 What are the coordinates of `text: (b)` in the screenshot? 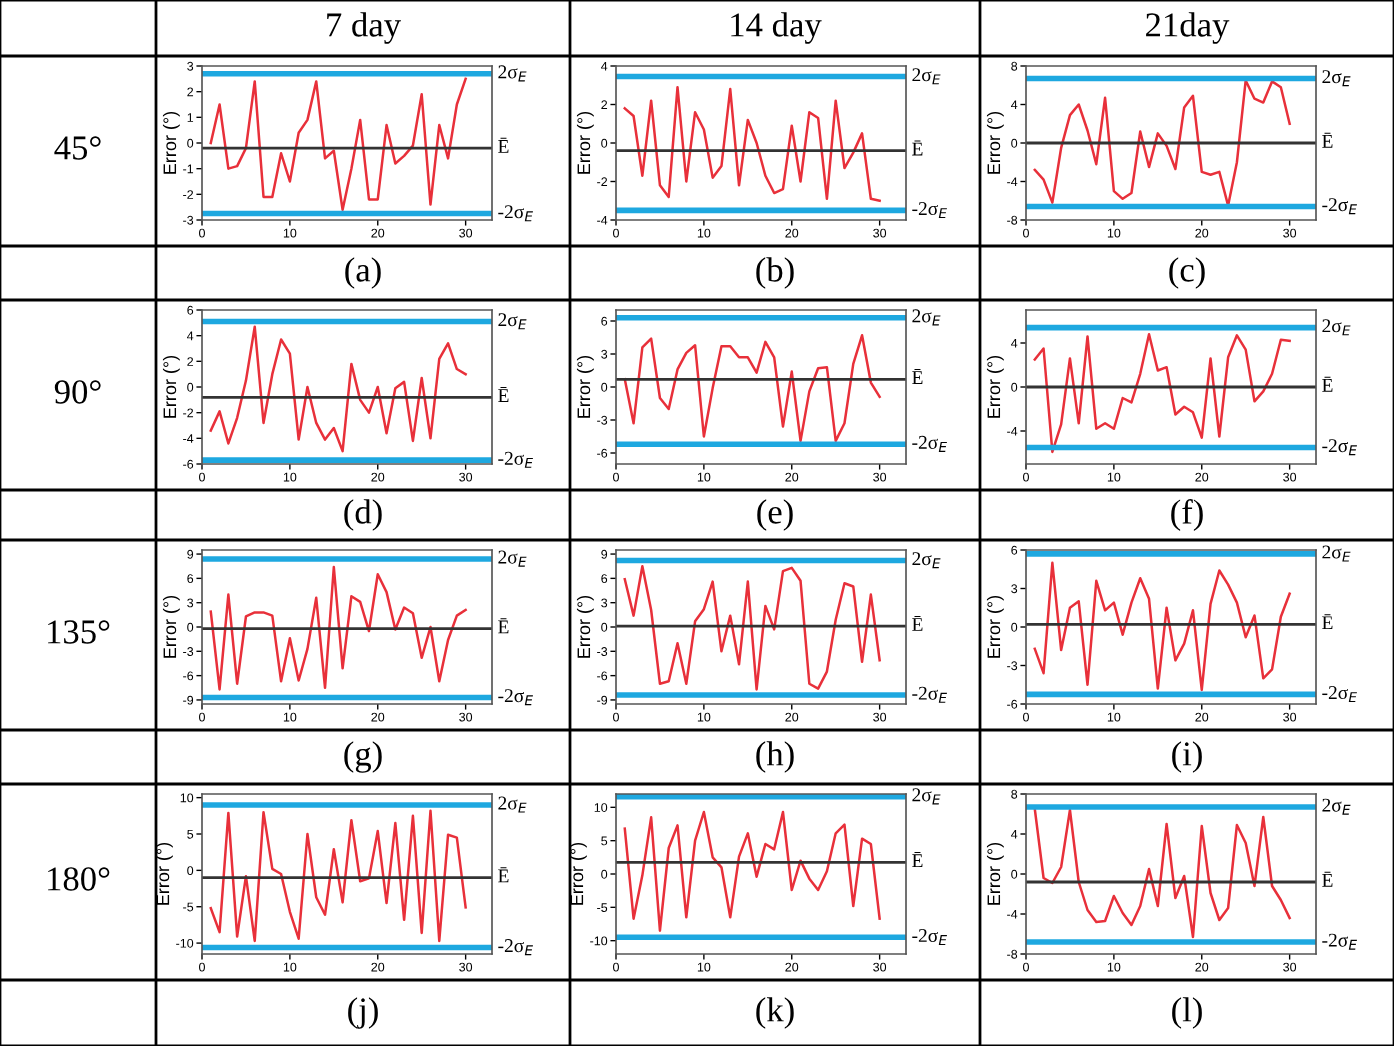 It's located at (775, 273).